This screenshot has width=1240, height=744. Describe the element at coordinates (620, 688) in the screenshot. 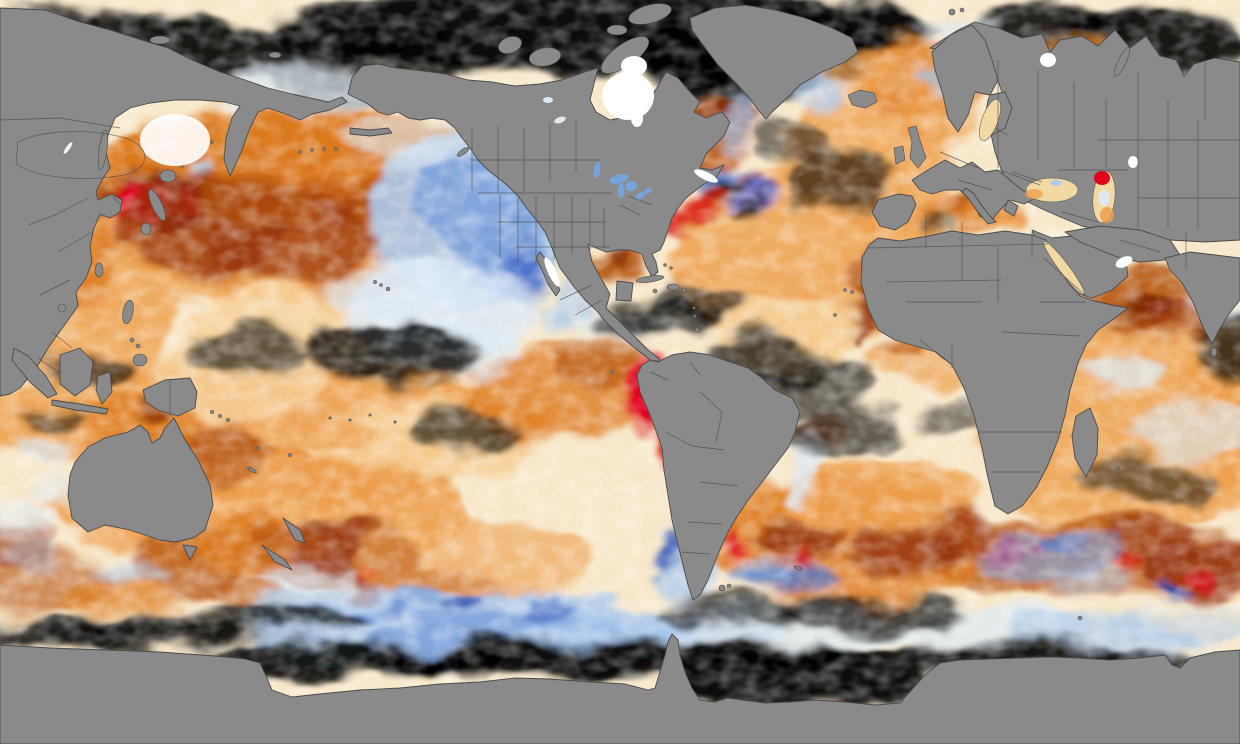

I see `landmass-antarctica` at that location.